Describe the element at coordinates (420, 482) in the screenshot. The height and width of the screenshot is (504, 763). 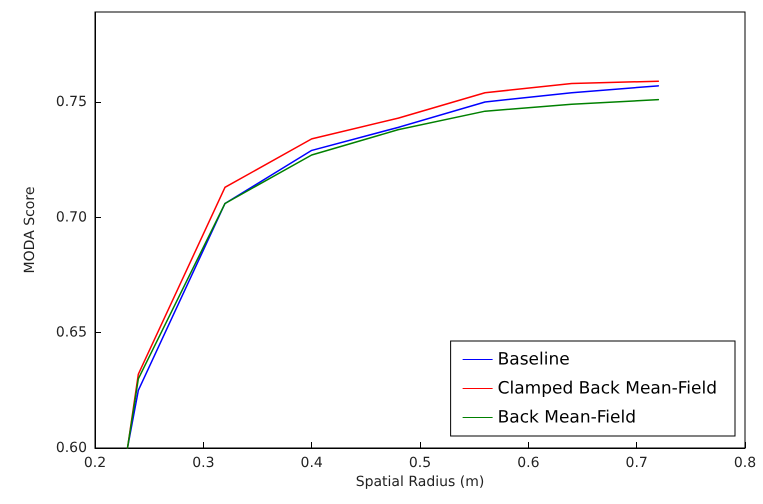
I see `x-axis-title: Spatial Radius (m)` at that location.